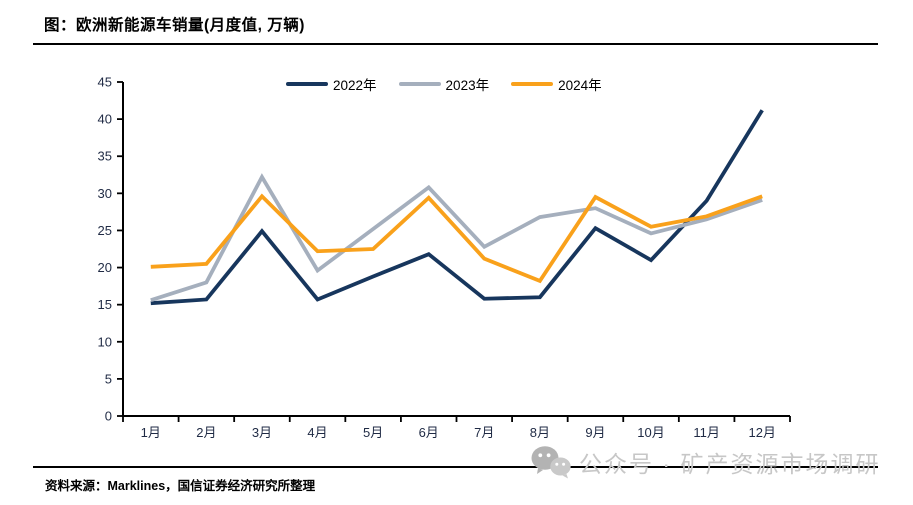 The width and height of the screenshot is (913, 505). Describe the element at coordinates (706, 432) in the screenshot. I see `x-tick-label: 11月` at that location.